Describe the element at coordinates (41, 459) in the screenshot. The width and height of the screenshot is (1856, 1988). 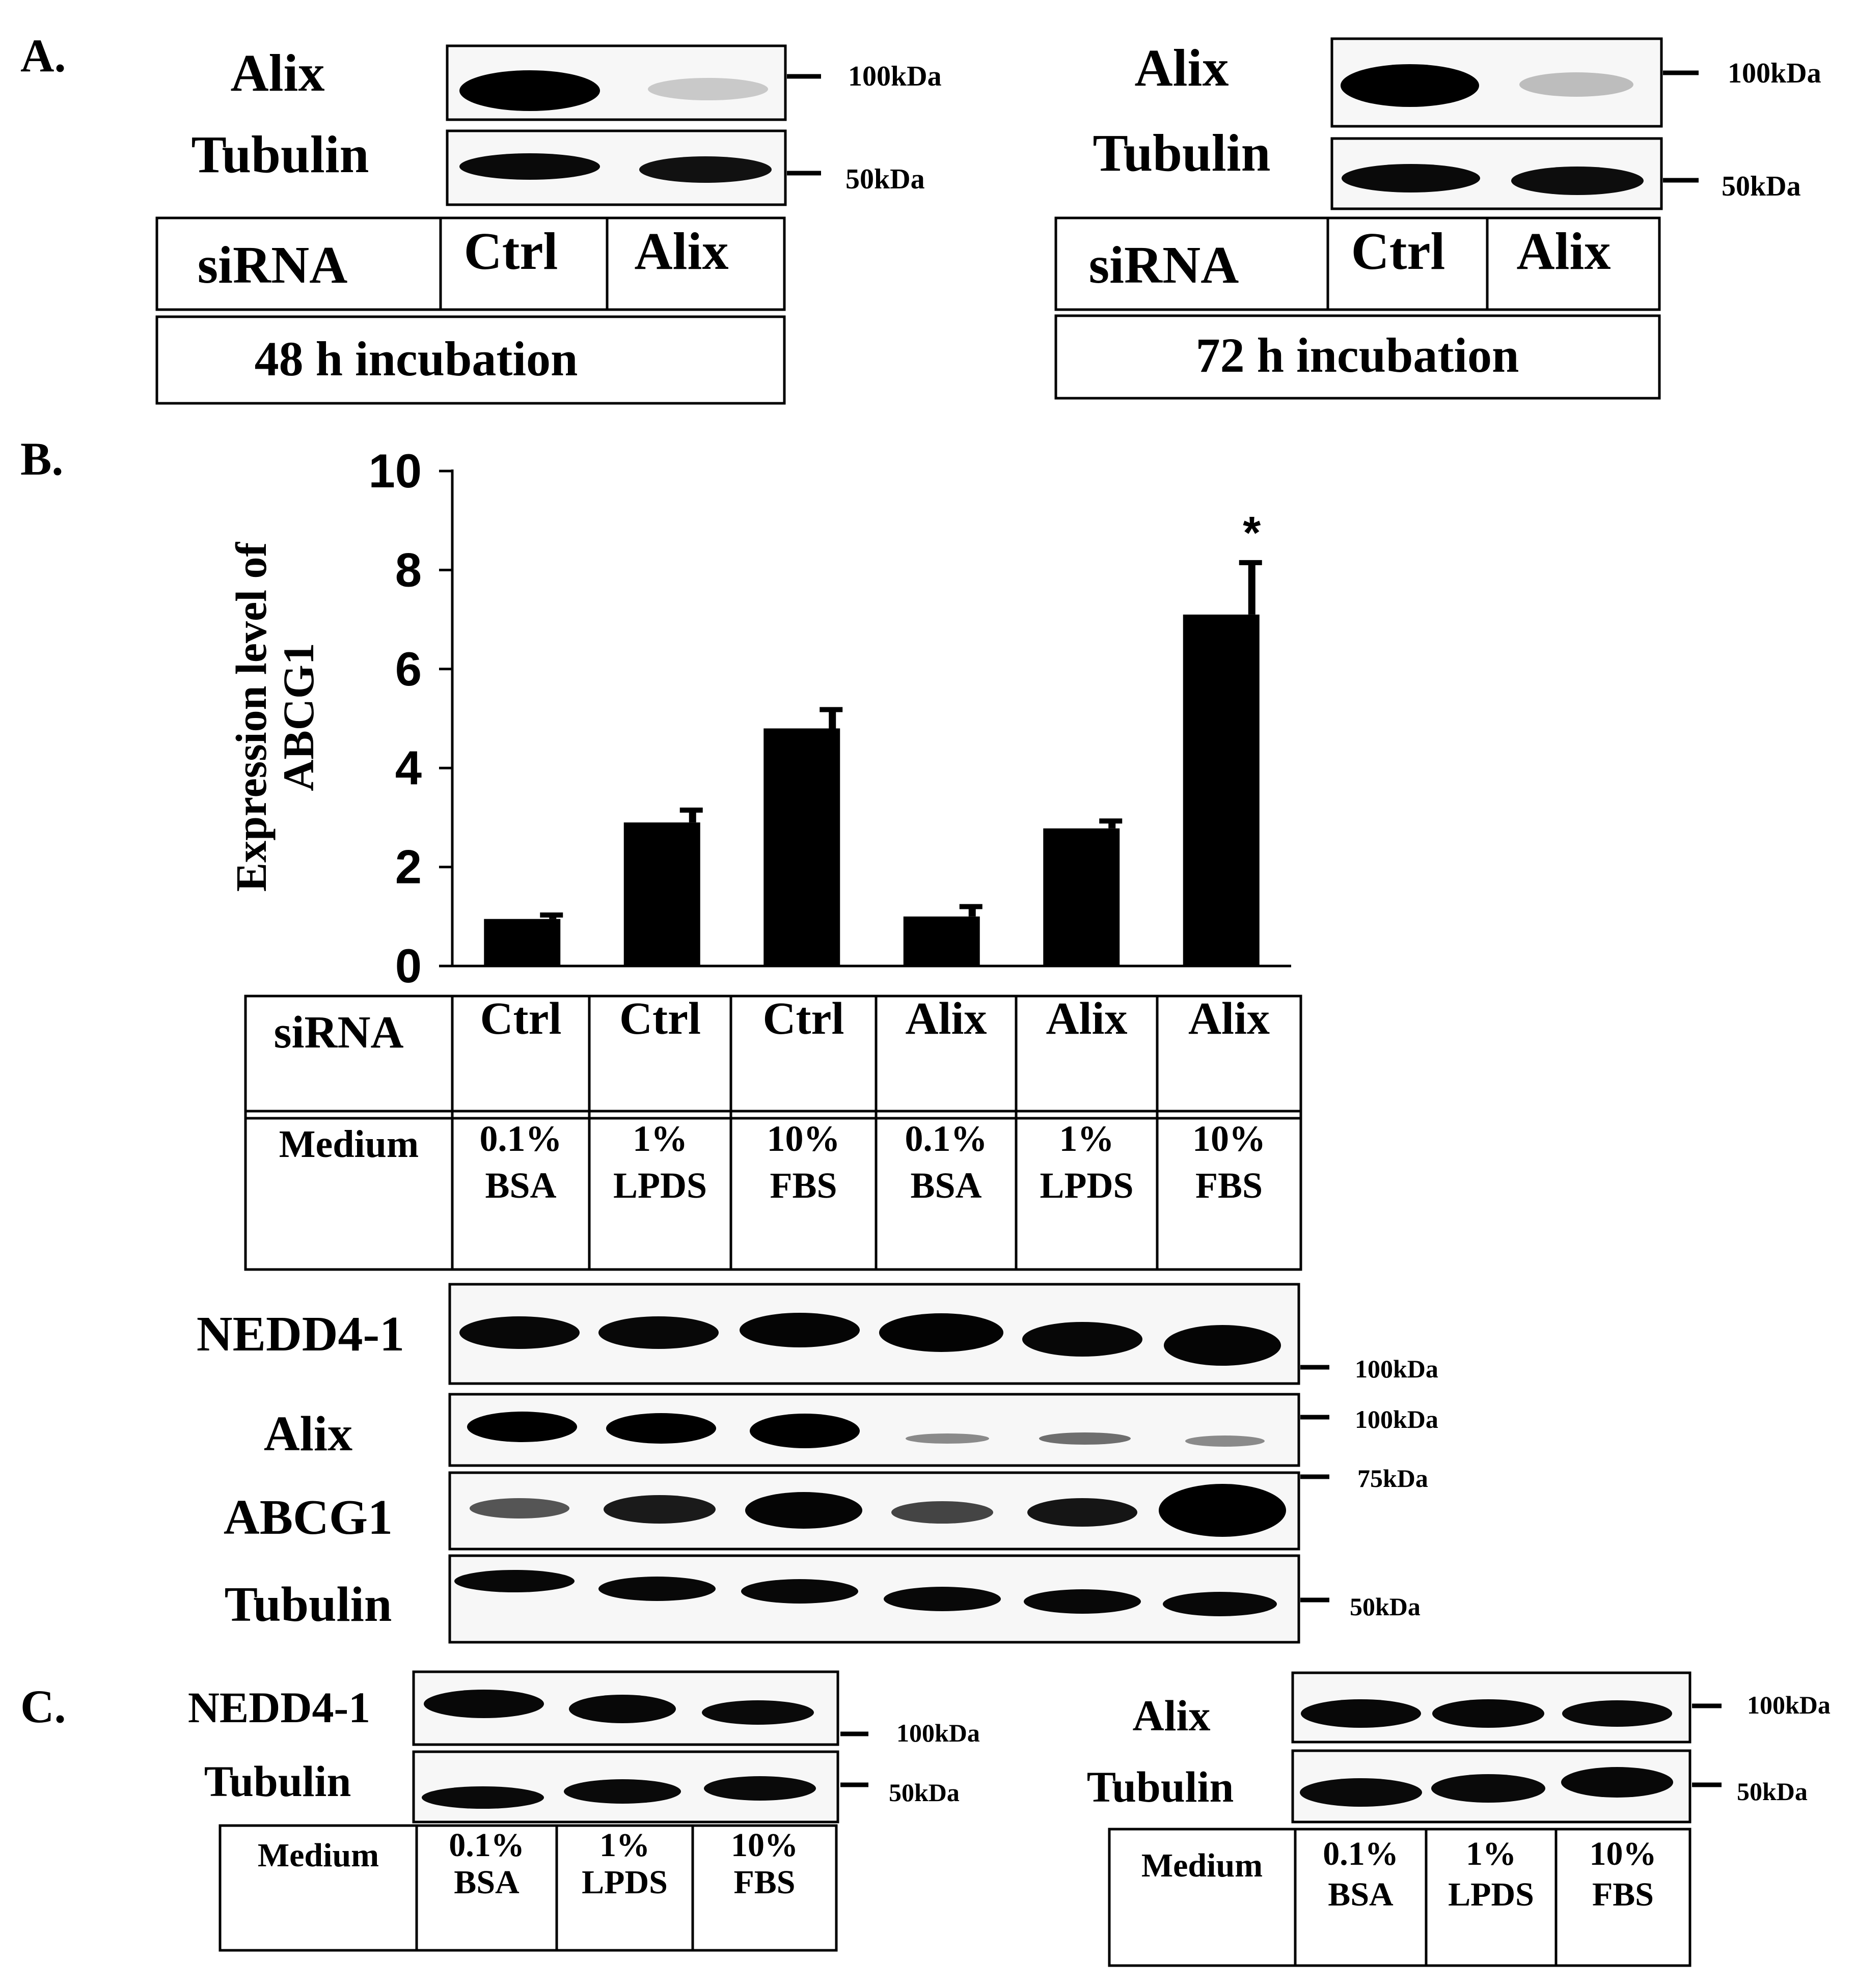
I see `panel-label-b: B.` at that location.